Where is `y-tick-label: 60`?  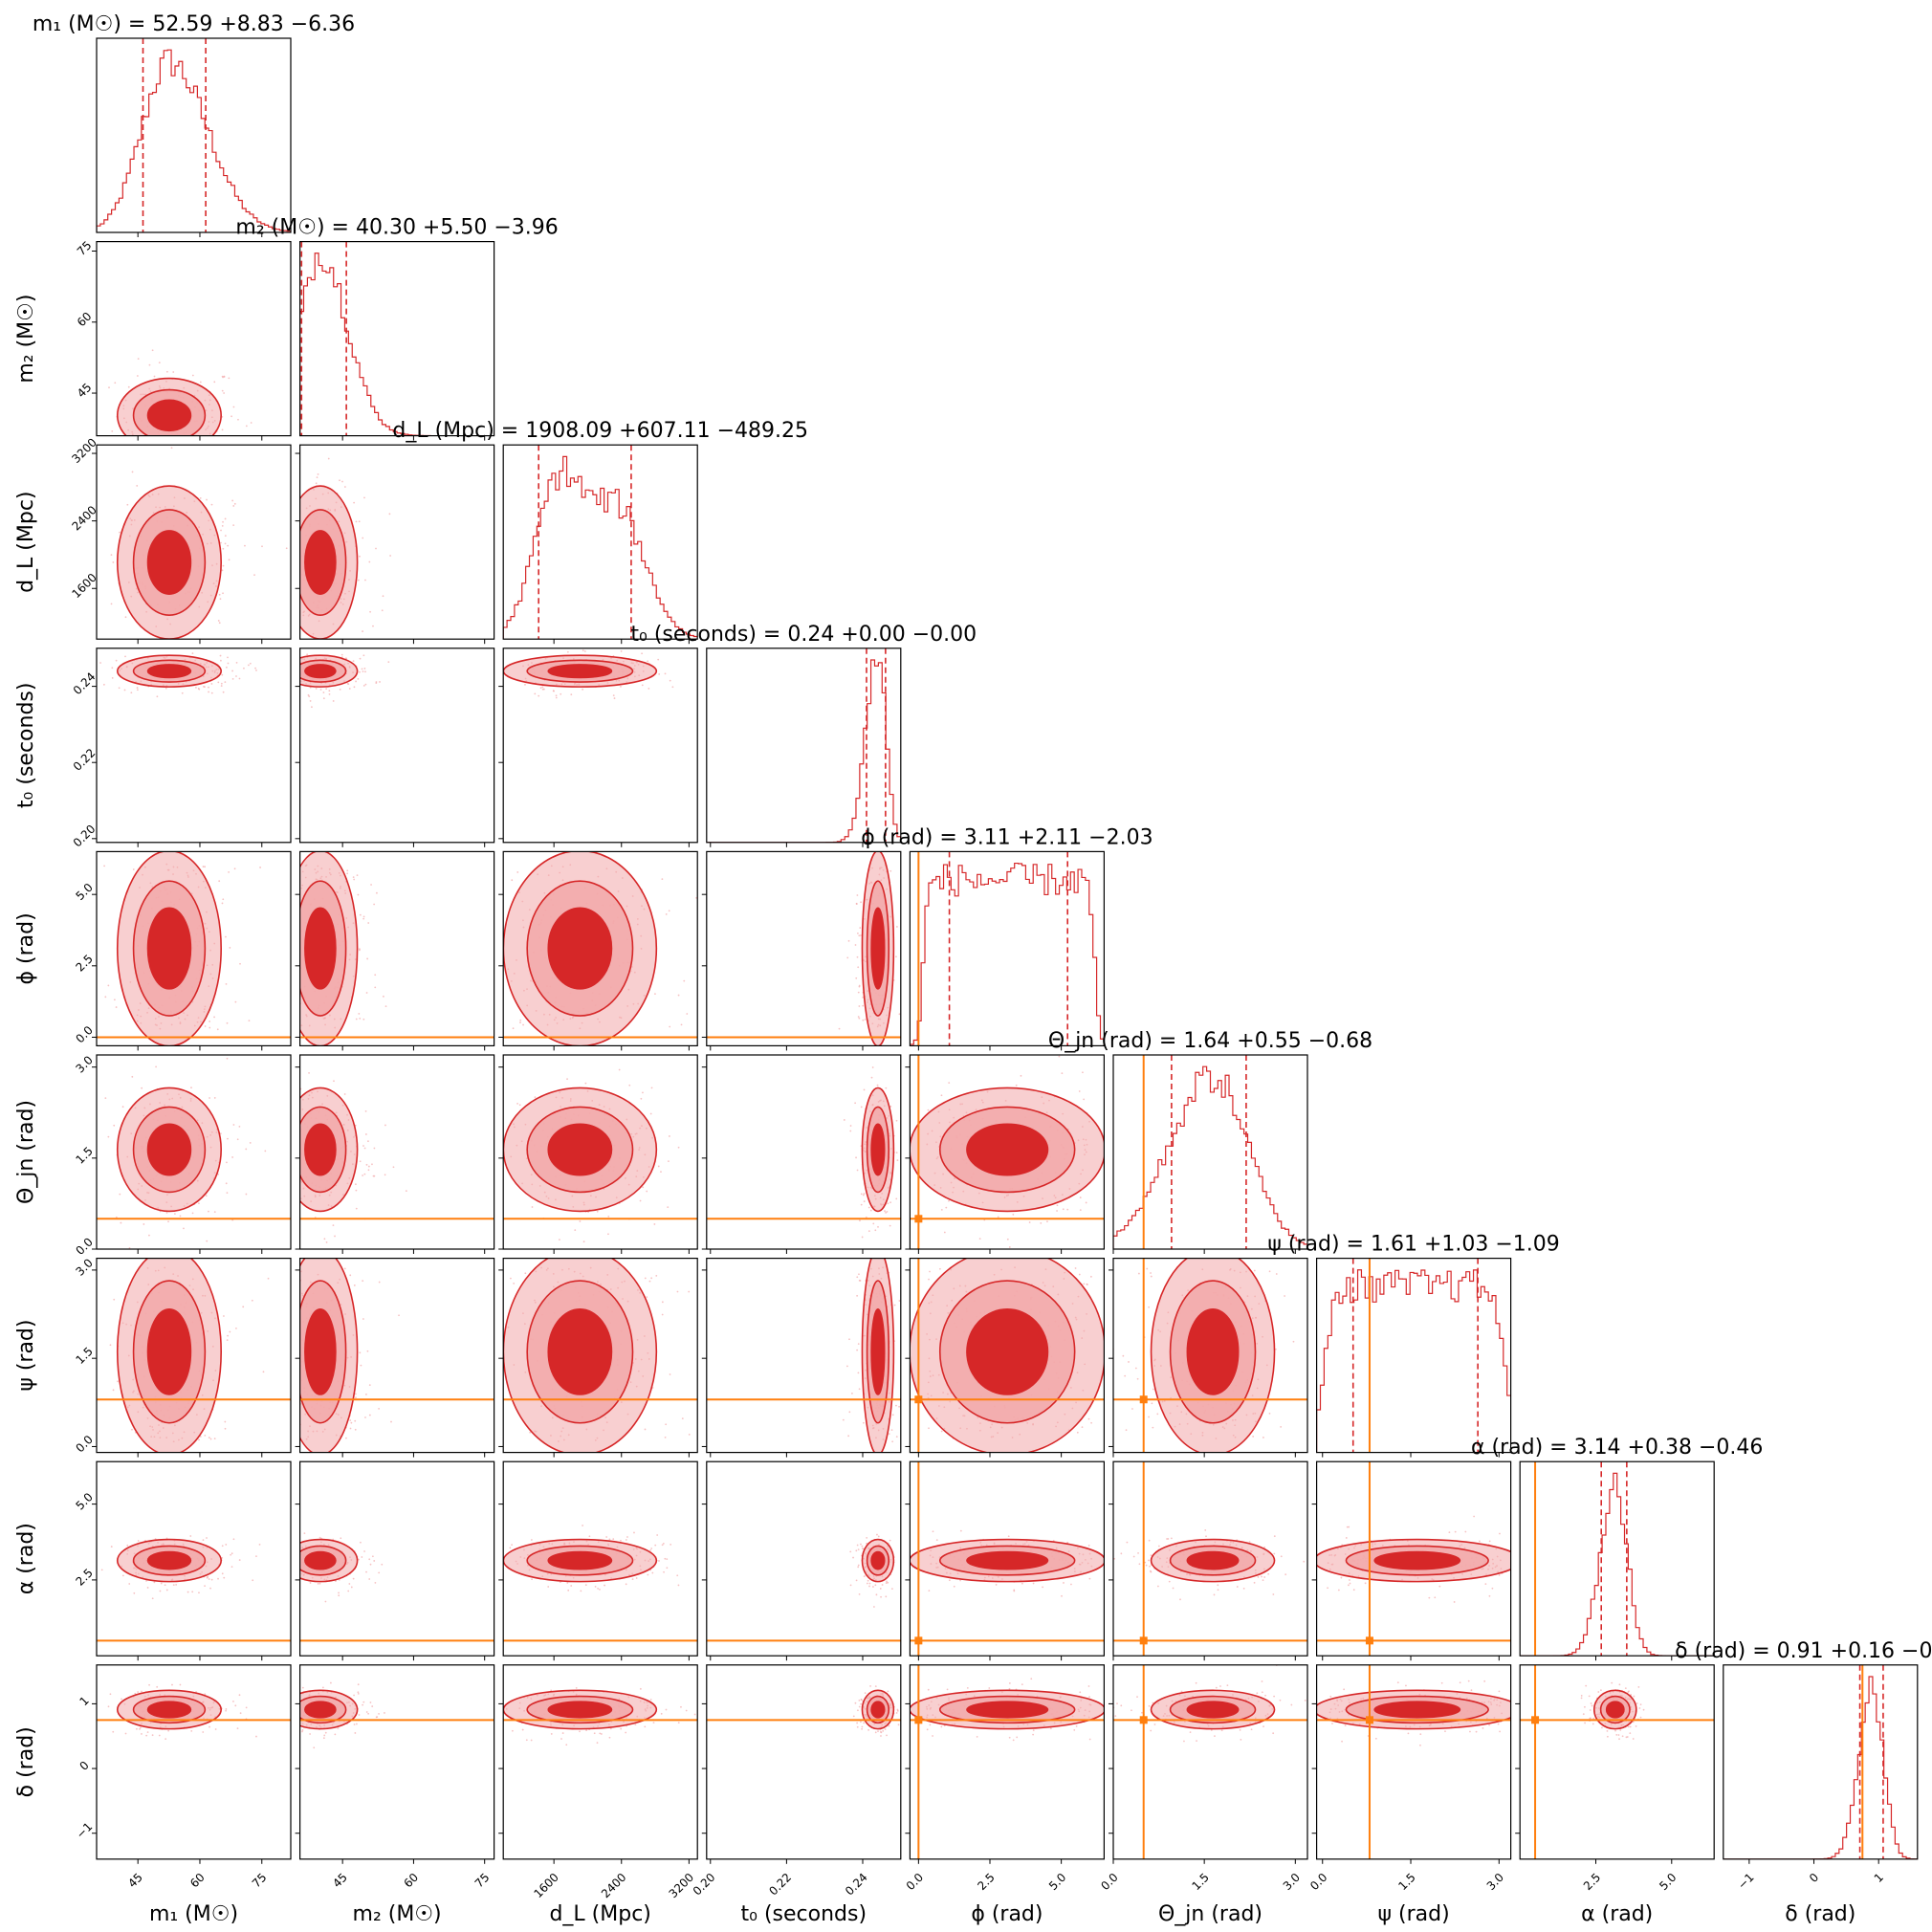 y-tick-label: 60 is located at coordinates (85, 320).